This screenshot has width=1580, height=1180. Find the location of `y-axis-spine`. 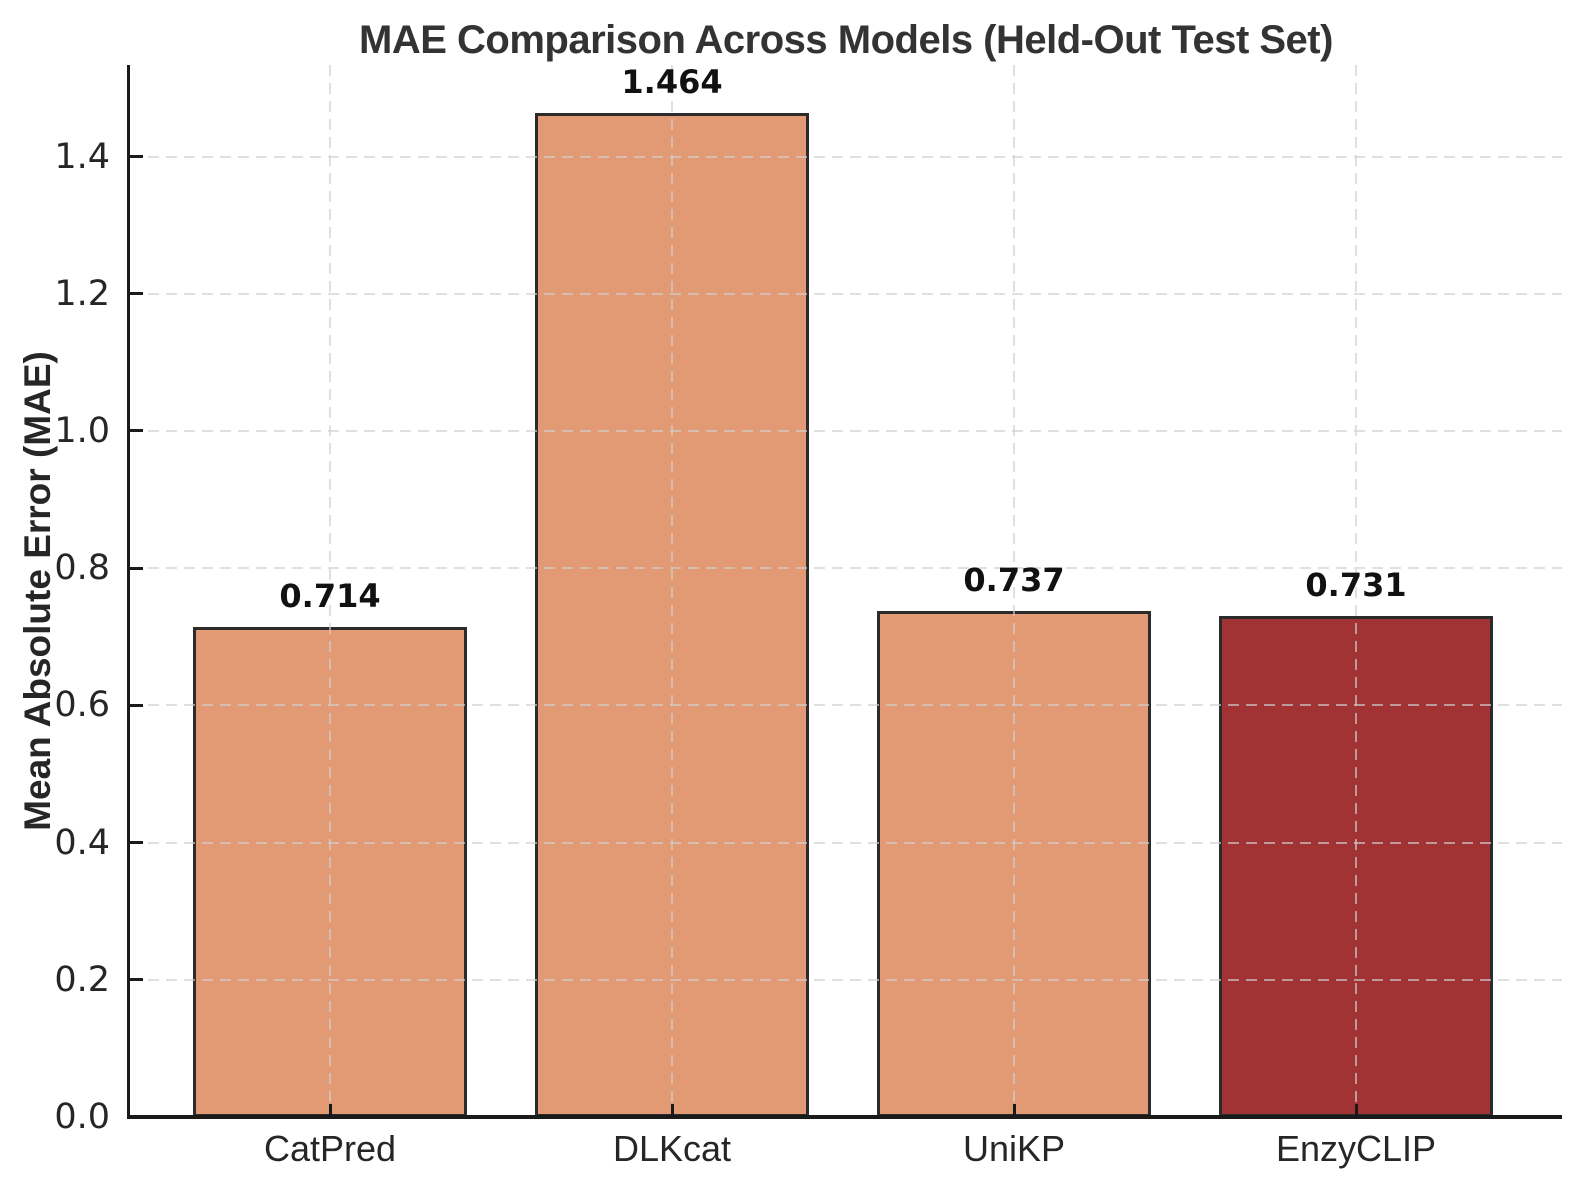

y-axis-spine is located at coordinates (128, 592).